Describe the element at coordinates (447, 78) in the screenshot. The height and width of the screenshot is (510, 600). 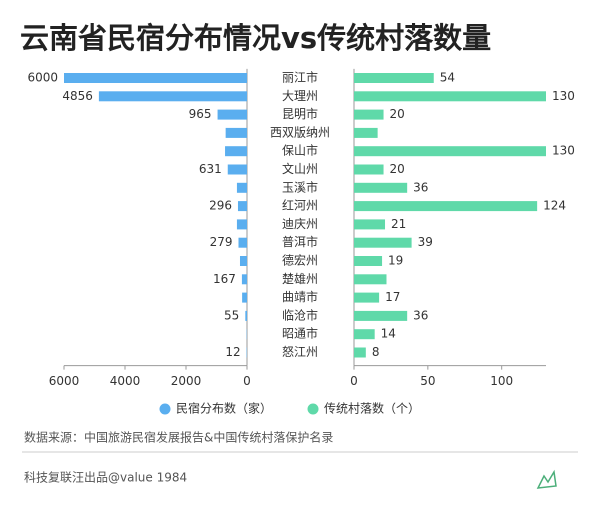
I see `data-label: 54` at that location.